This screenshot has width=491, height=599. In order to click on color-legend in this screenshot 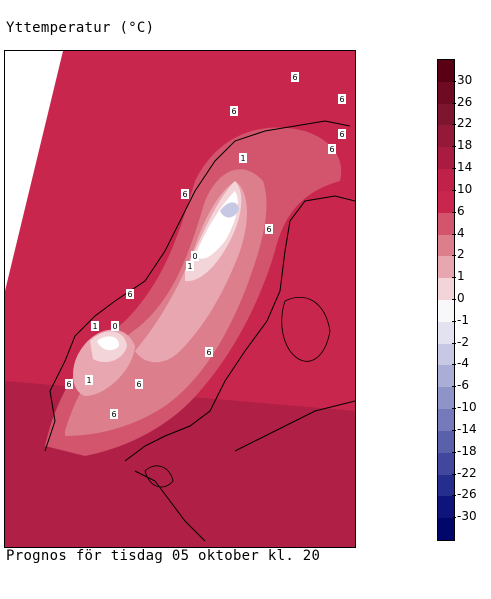, I will do `click(446, 300)`.